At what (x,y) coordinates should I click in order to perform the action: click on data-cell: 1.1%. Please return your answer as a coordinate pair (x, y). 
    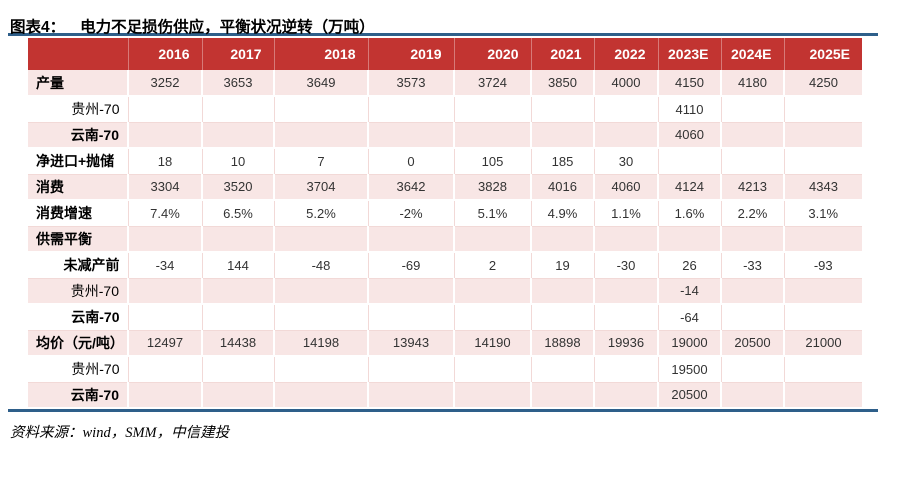
    Looking at the image, I should click on (626, 213).